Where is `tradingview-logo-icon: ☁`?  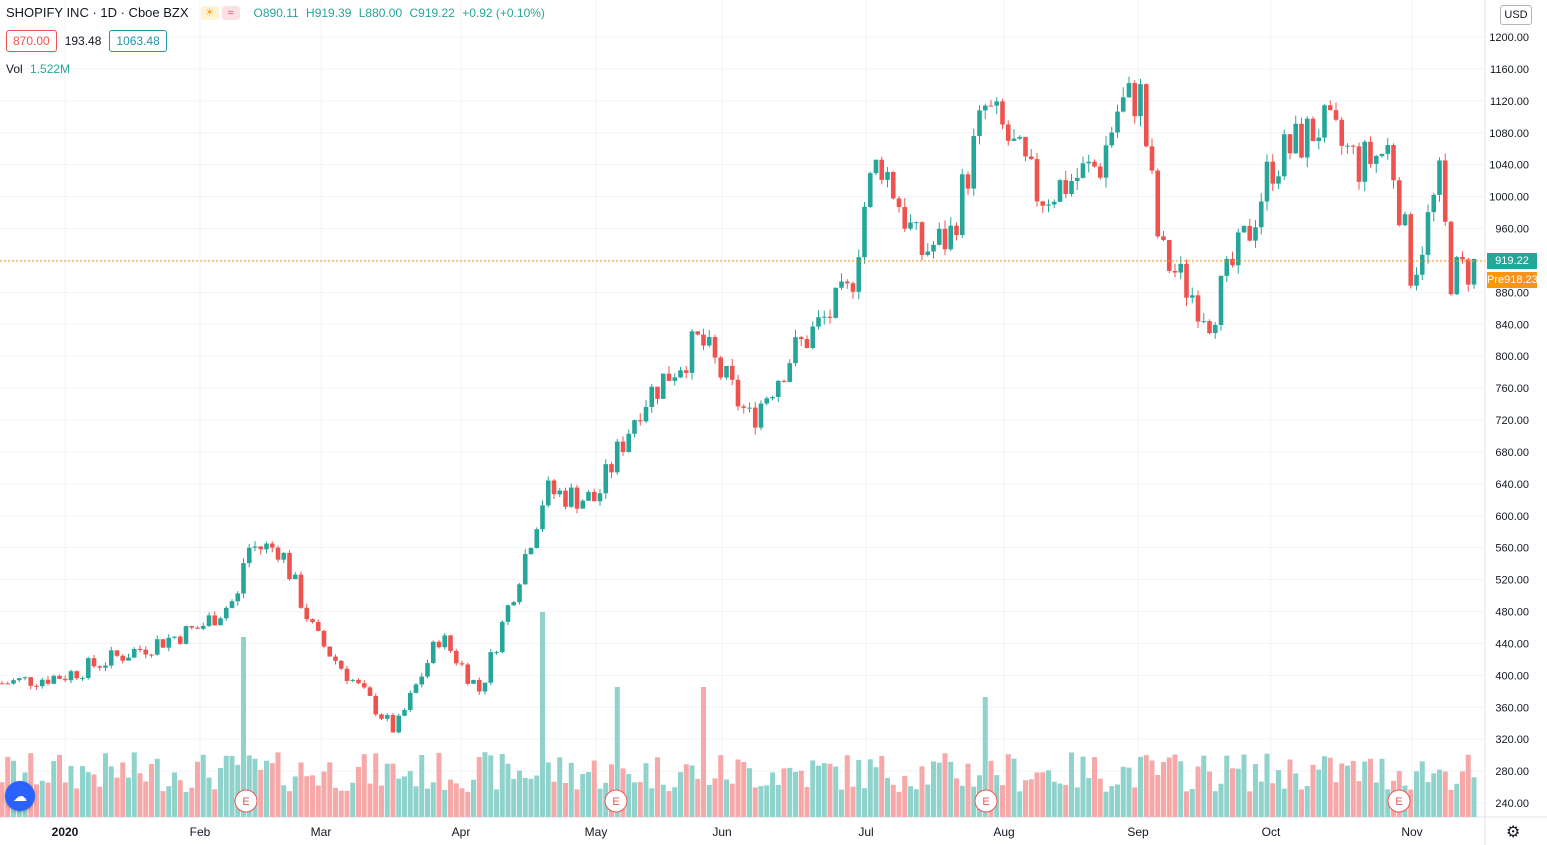
tradingview-logo-icon: ☁ is located at coordinates (20, 796).